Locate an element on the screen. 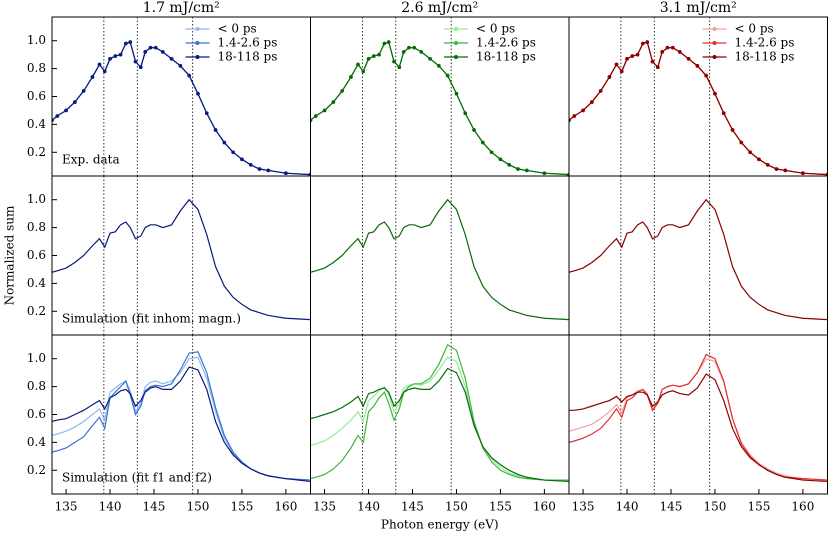 The height and width of the screenshot is (534, 830). column-title: 2.6 mJ/cm² is located at coordinates (439, 8).